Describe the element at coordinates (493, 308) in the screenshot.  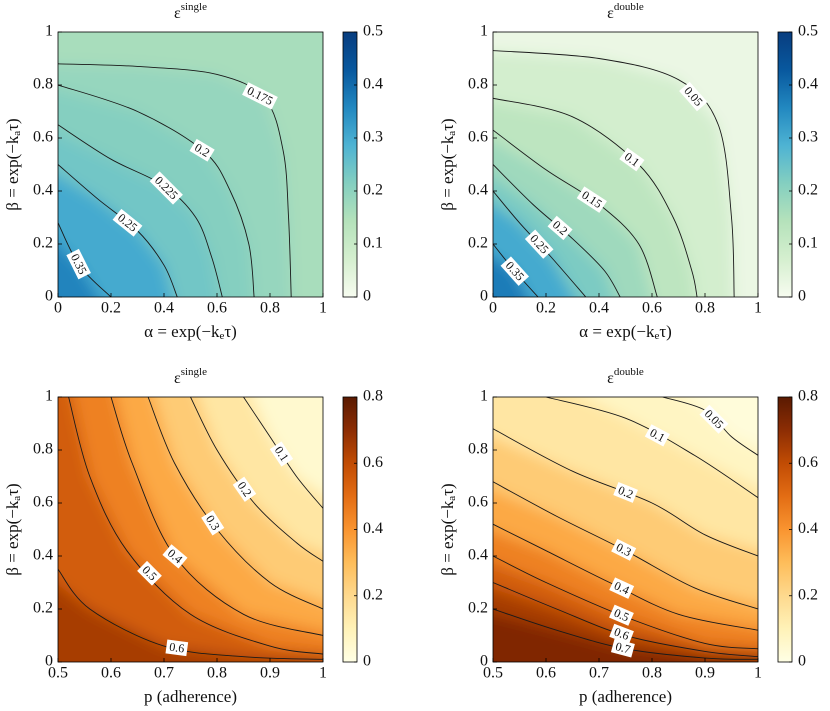
I see `x-tick-label: 0` at that location.